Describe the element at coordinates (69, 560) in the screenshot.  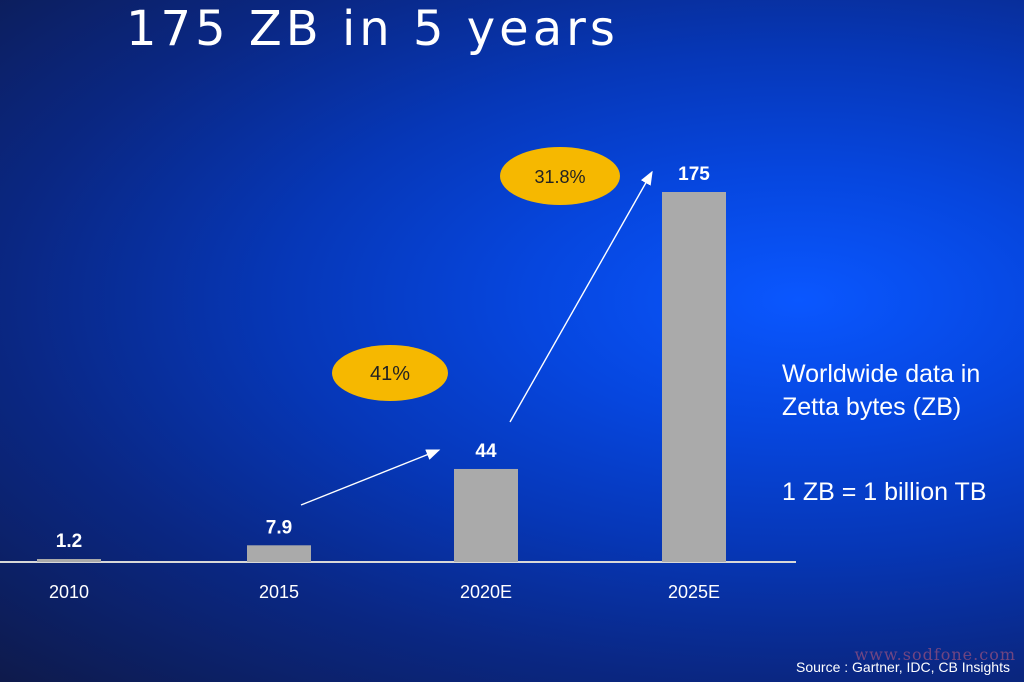
I see `bar-2010` at that location.